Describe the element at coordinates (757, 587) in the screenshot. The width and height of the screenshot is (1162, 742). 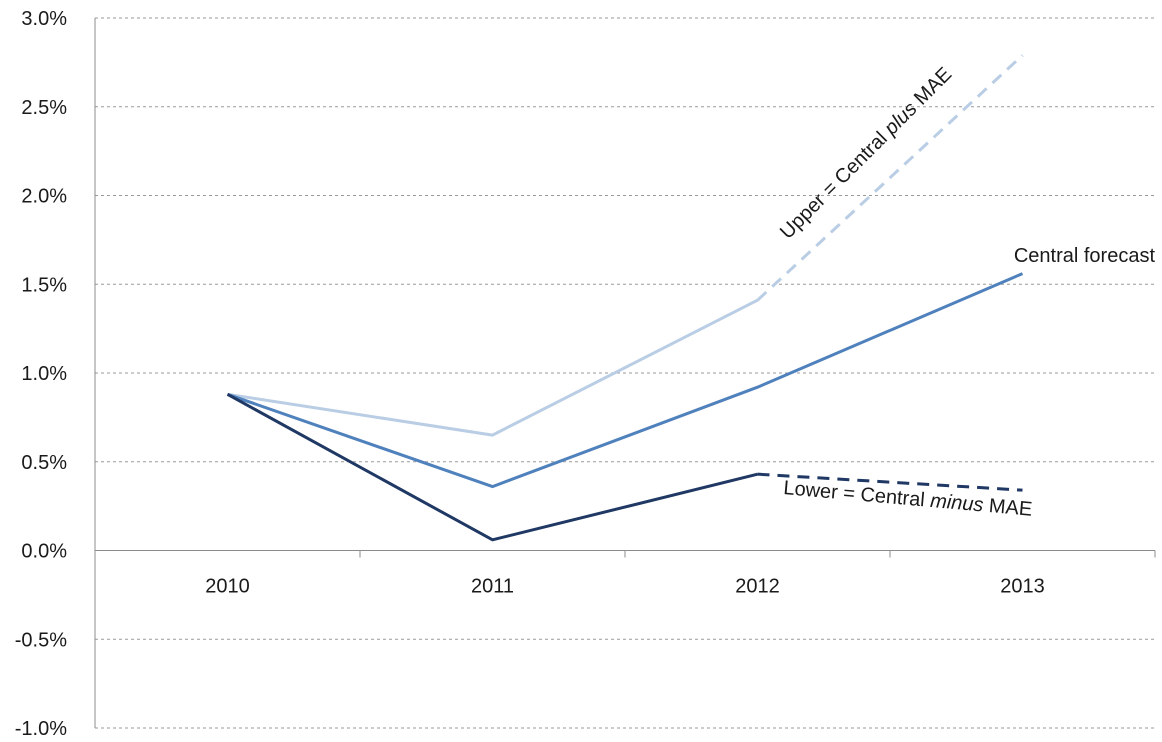
I see `x-tick-label: 2012` at that location.